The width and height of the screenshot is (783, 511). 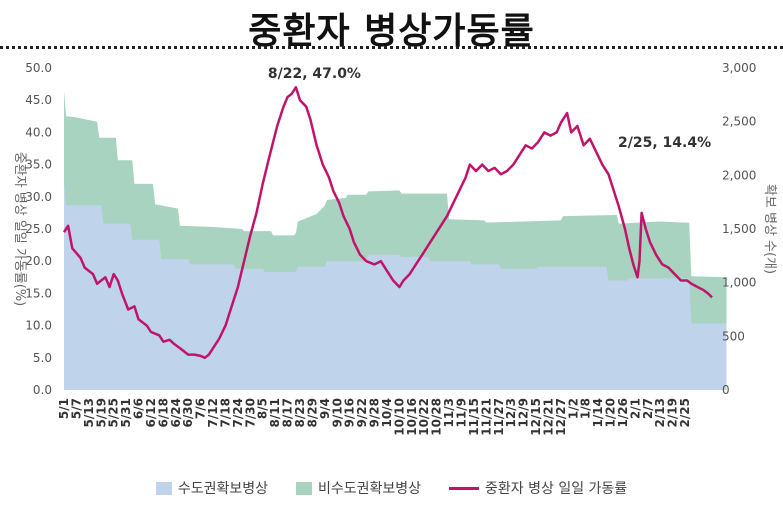 I want to click on x-tick-label: 5/31, so click(x=126, y=412).